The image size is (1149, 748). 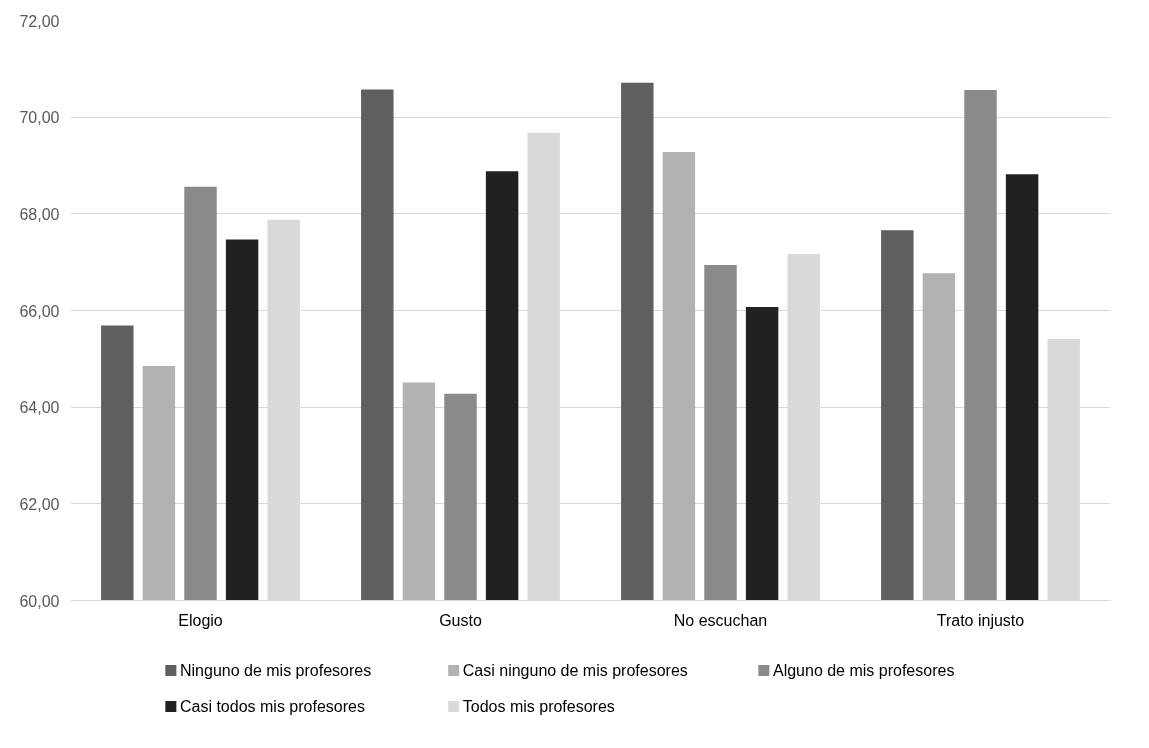 I want to click on x-tick-label: Trato injusto, so click(x=980, y=620).